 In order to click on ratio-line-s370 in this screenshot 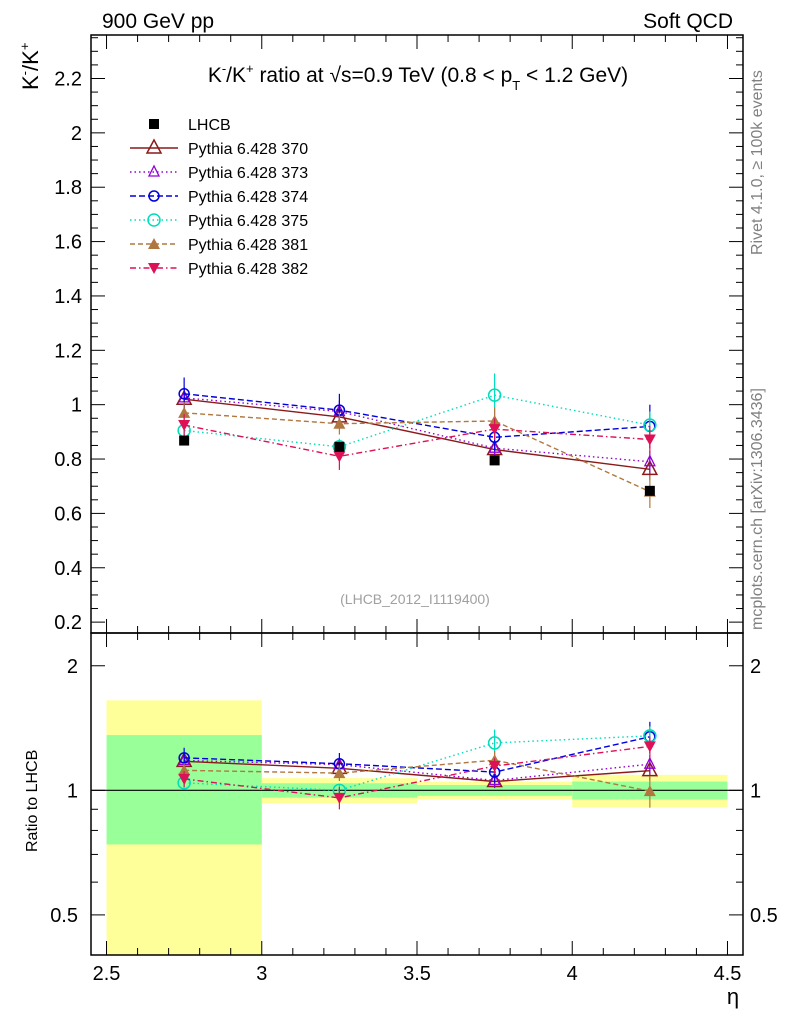, I will do `click(417, 771)`.